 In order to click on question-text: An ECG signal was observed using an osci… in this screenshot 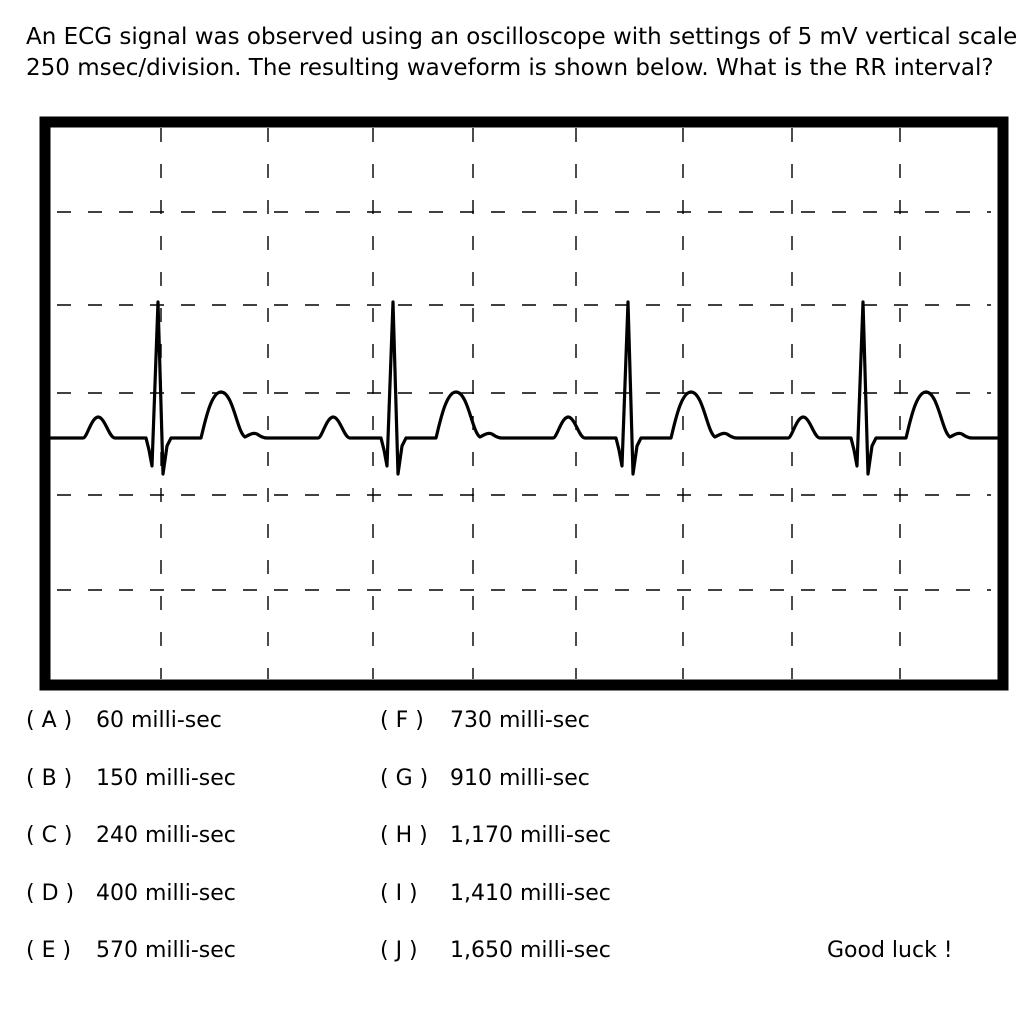, I will do `click(525, 53)`.